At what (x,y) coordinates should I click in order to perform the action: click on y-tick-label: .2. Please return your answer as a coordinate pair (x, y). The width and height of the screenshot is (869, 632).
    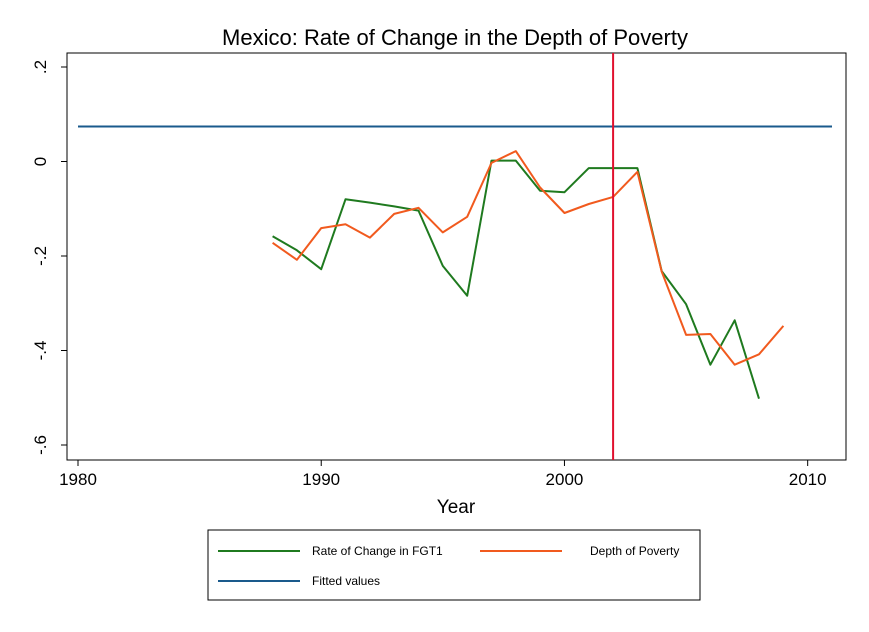
    Looking at the image, I should click on (40, 67).